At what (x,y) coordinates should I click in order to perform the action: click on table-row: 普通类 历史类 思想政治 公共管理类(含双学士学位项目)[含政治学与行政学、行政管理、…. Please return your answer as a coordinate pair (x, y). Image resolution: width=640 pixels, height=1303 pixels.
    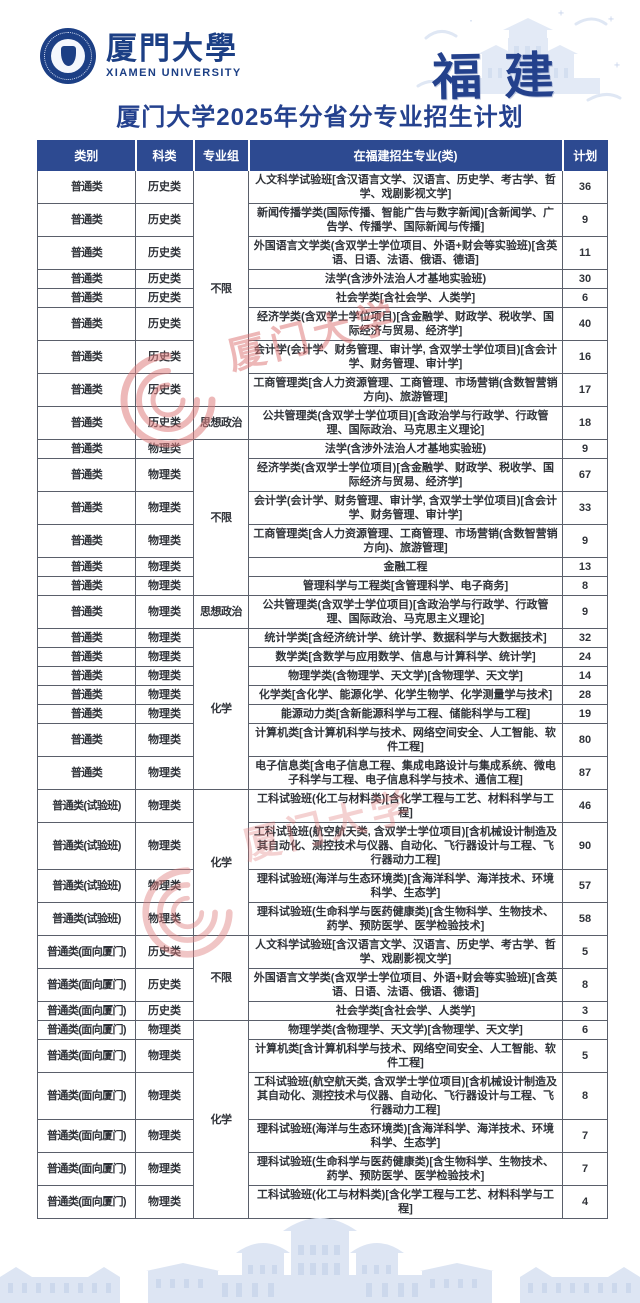
    Looking at the image, I should click on (322, 423).